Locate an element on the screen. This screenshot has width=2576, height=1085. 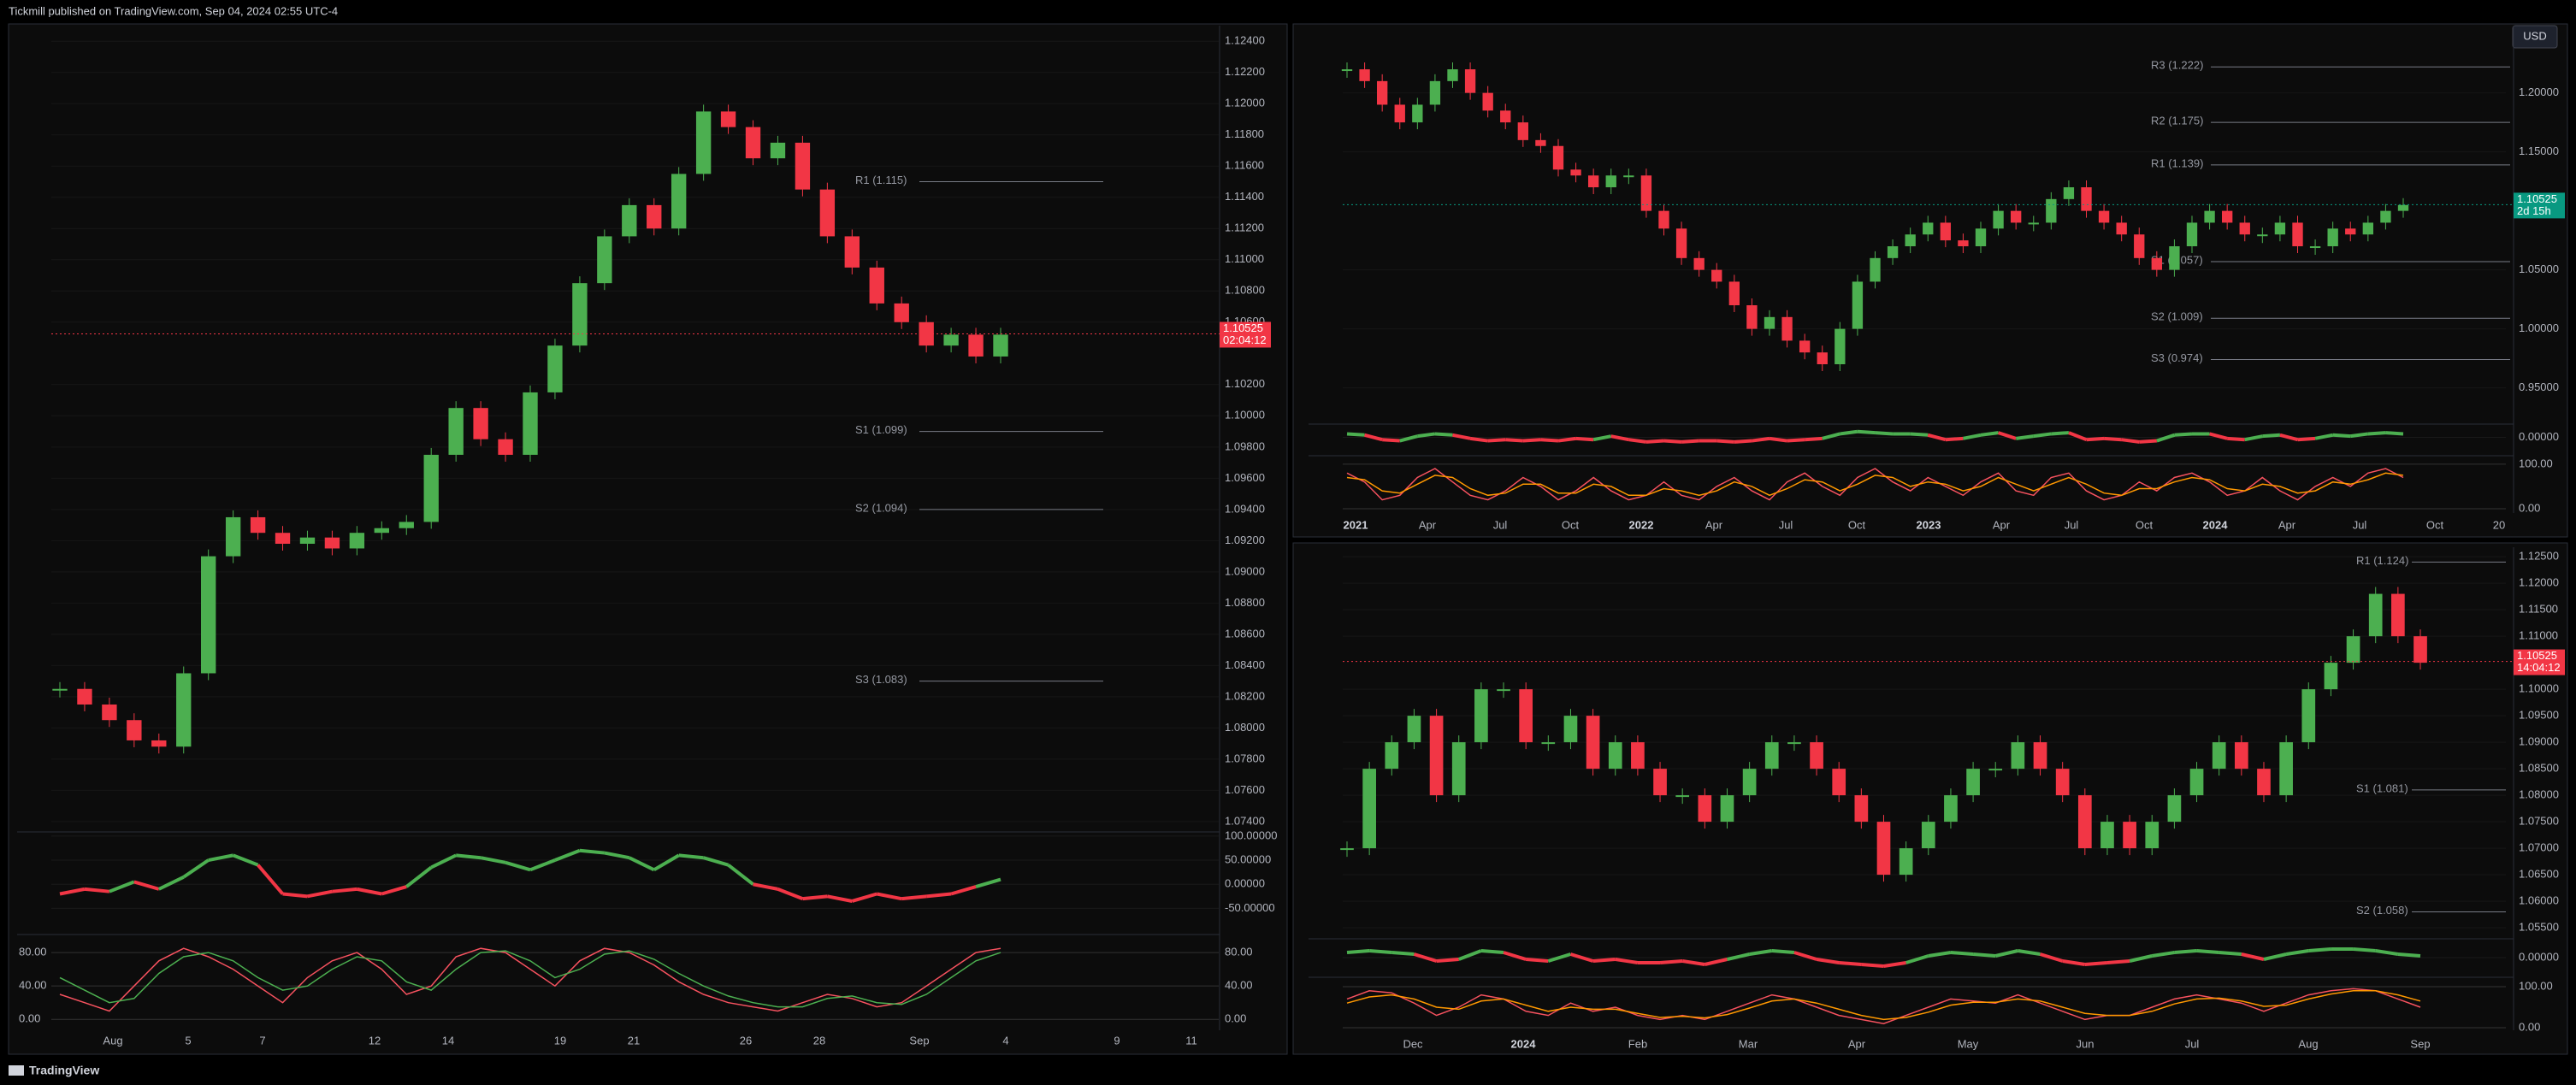
price-tick-label: 1.09600 is located at coordinates (1245, 477).